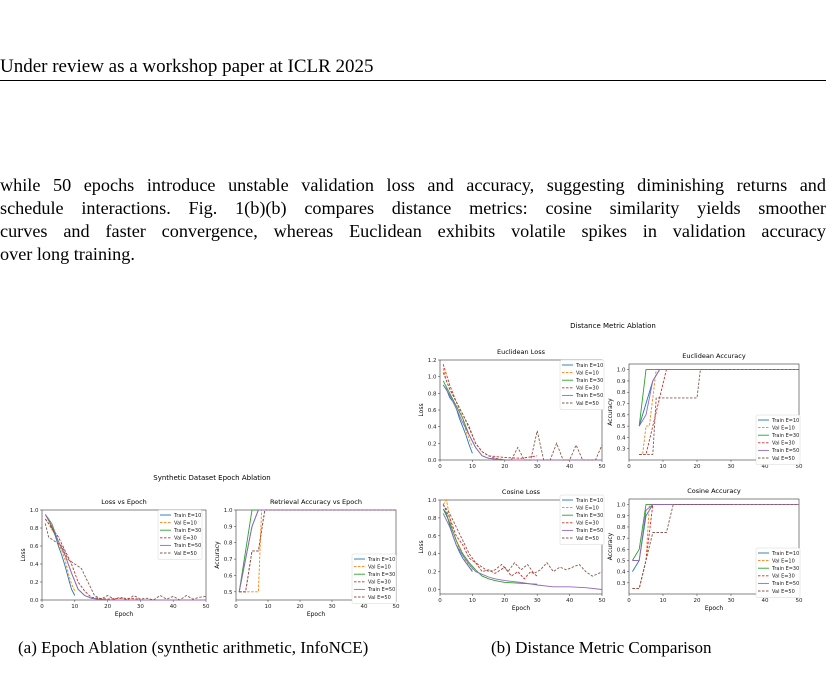 The height and width of the screenshot is (690, 826). What do you see at coordinates (316, 502) in the screenshot?
I see `chart-title: Retrieval Accuracy vs Epoch` at bounding box center [316, 502].